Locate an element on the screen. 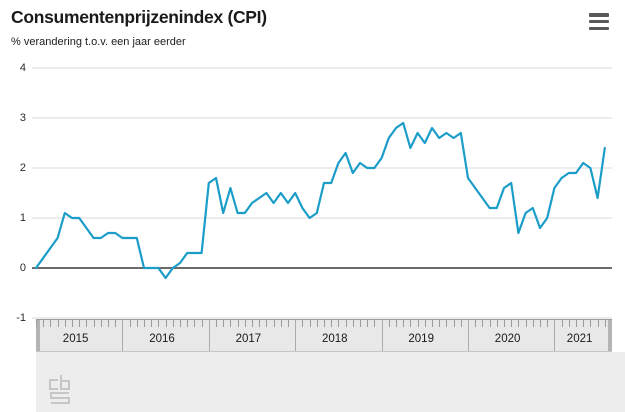 The height and width of the screenshot is (412, 625). x-axis-year-label: 2017 is located at coordinates (248, 339).